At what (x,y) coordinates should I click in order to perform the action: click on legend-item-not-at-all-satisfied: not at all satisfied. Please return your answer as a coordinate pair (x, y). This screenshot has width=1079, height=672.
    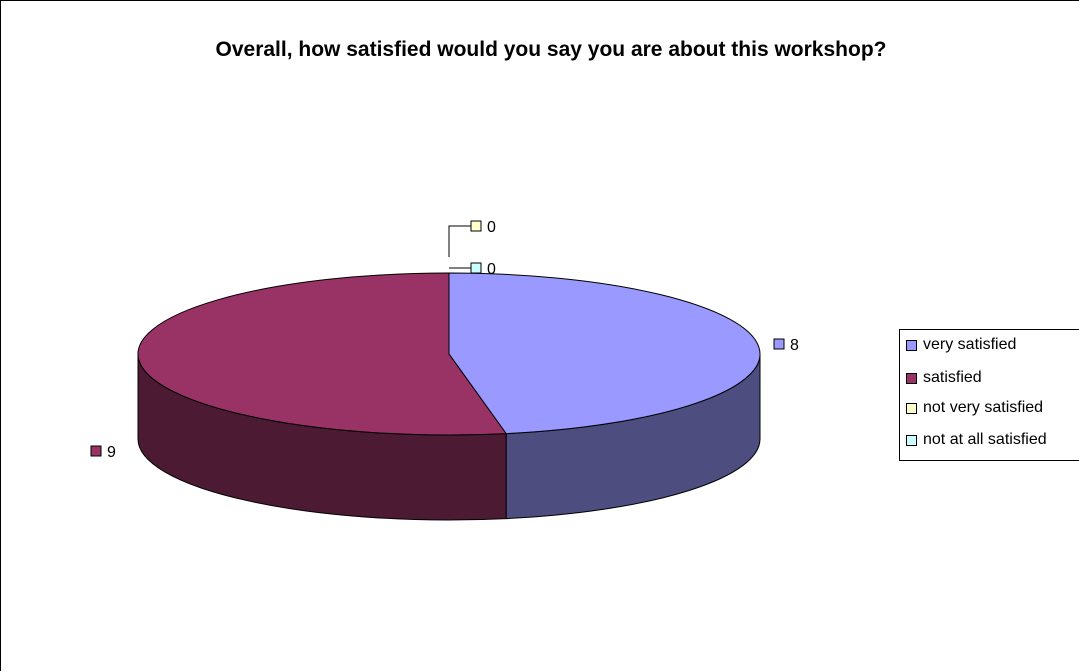
    Looking at the image, I should click on (976, 440).